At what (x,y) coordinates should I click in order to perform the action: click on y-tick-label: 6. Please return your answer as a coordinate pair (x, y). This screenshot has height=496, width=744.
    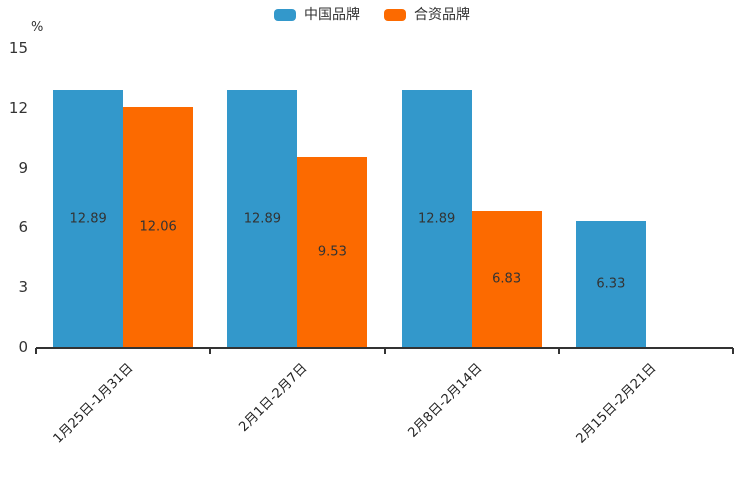
    Looking at the image, I should click on (23, 227).